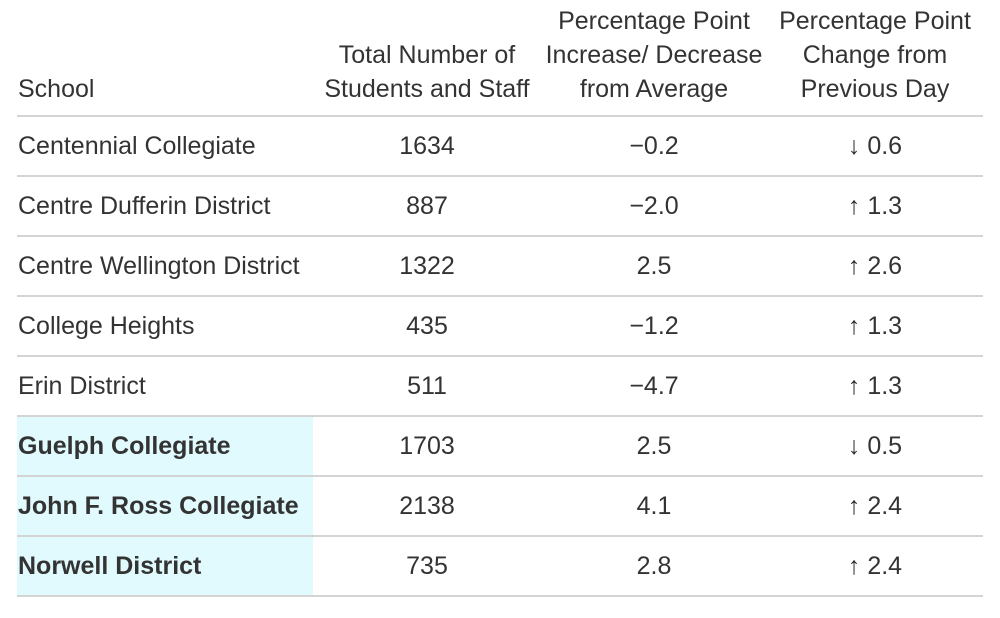 The width and height of the screenshot is (1000, 618). I want to click on school-name-cell: Centennial Collegiate, so click(165, 146).